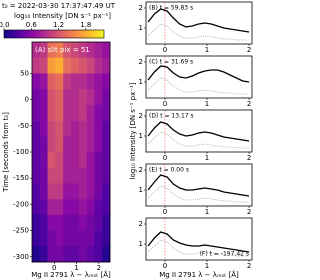  What do you see at coordinates (5, 25) in the screenshot?
I see `colorbar-tick-label: 0.0` at bounding box center [5, 25].